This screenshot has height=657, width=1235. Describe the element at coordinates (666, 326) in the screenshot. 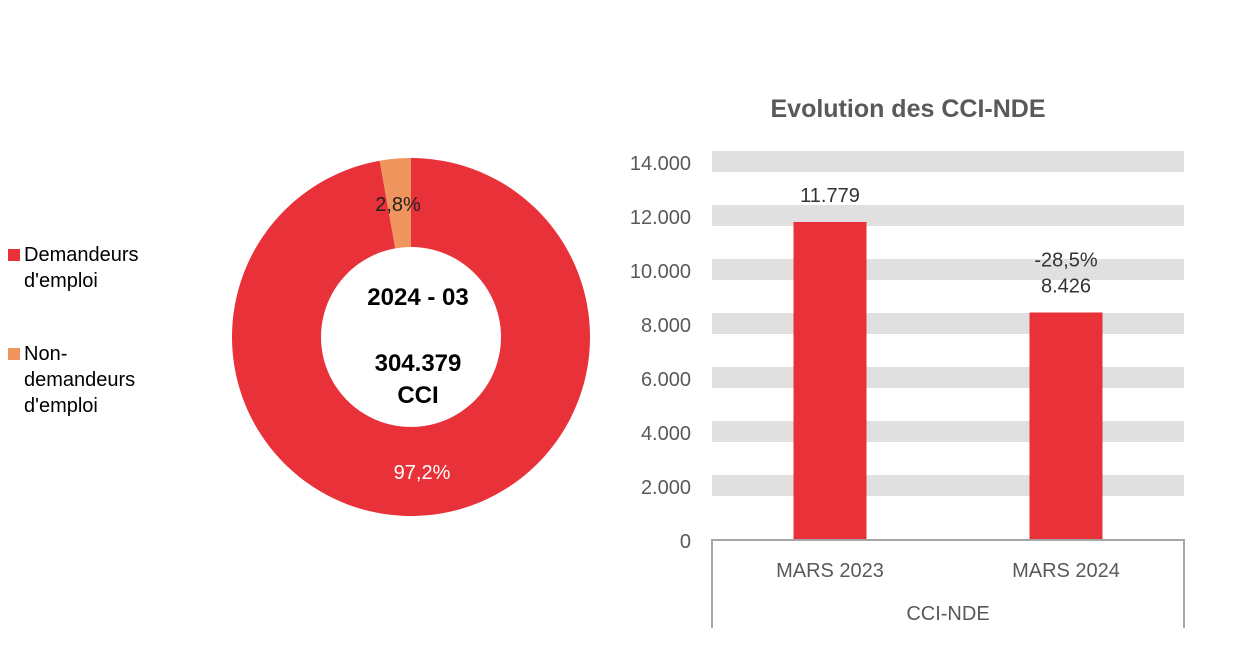

I see `y-tick-label: 8.000` at that location.